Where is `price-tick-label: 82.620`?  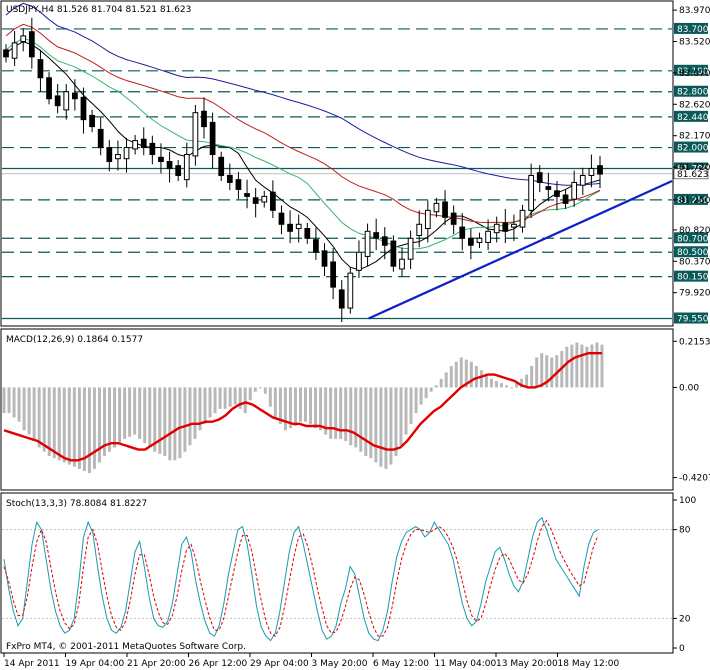 price-tick-label: 82.620 is located at coordinates (694, 105).